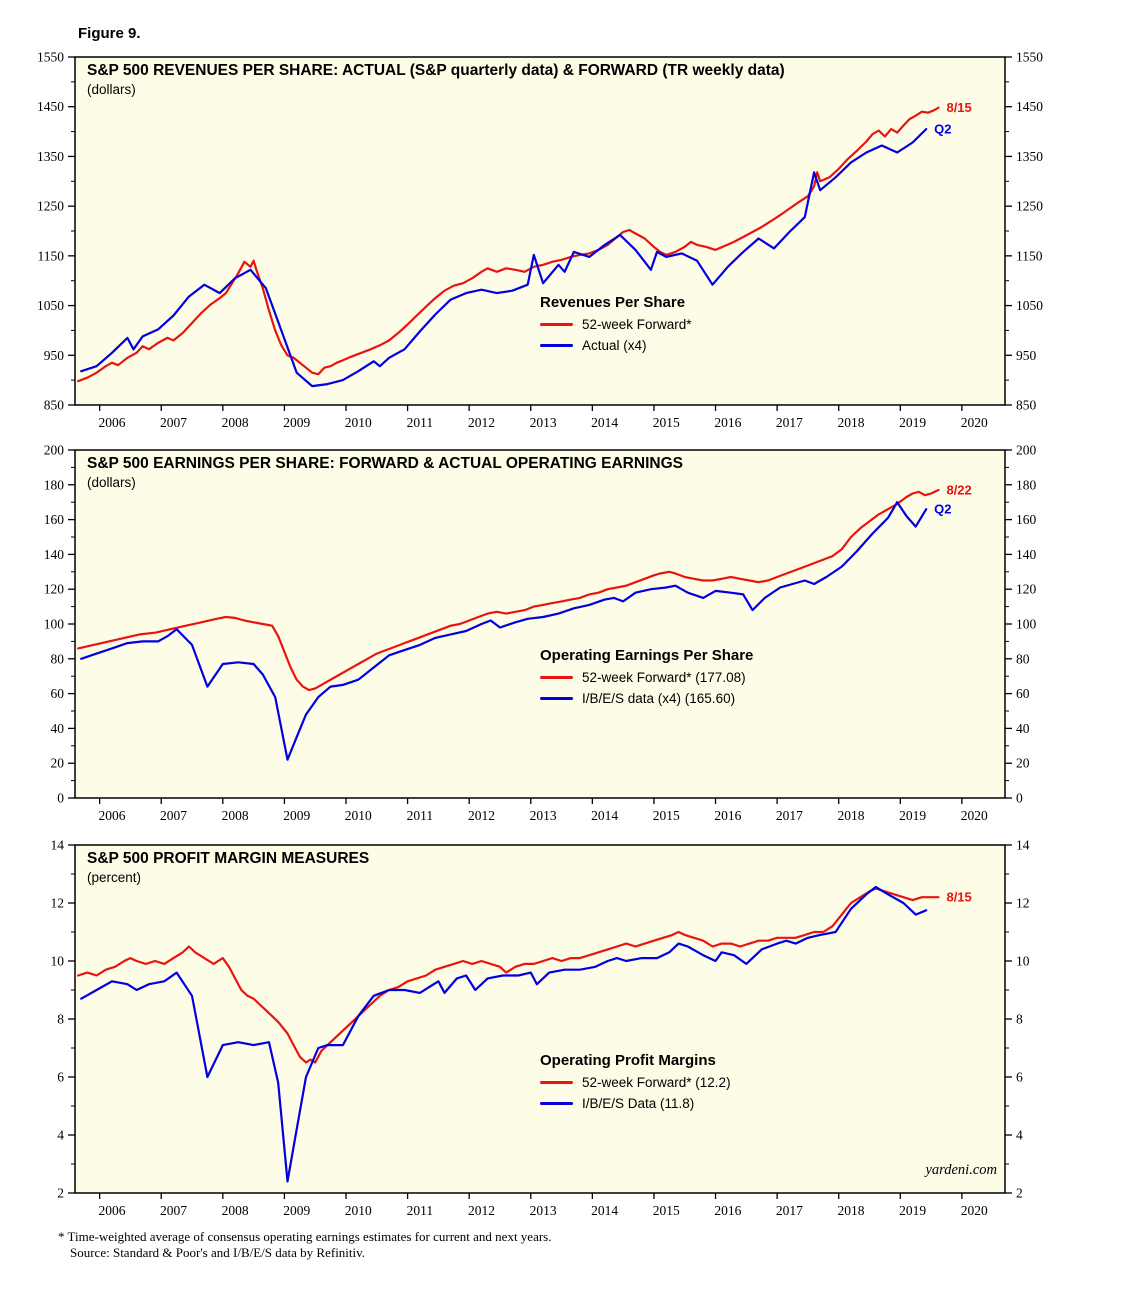  Describe the element at coordinates (50, 206) in the screenshot. I see `svg-text: 1250` at that location.